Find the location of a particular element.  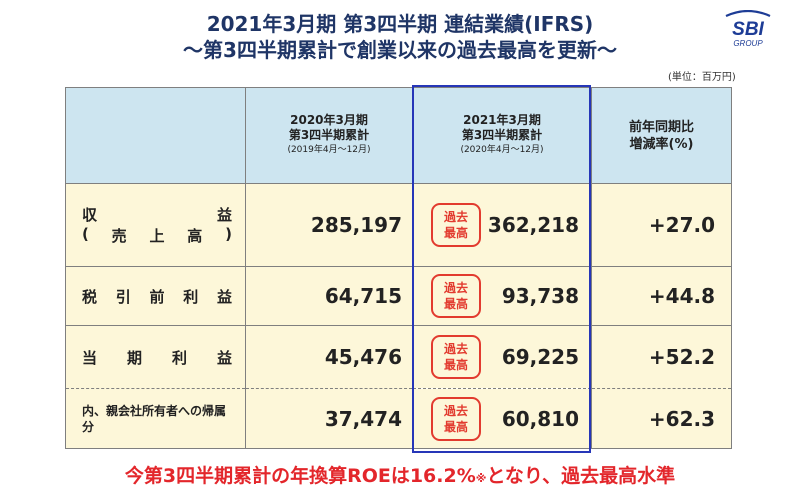

label-main: 収 益 is located at coordinates (157, 214).